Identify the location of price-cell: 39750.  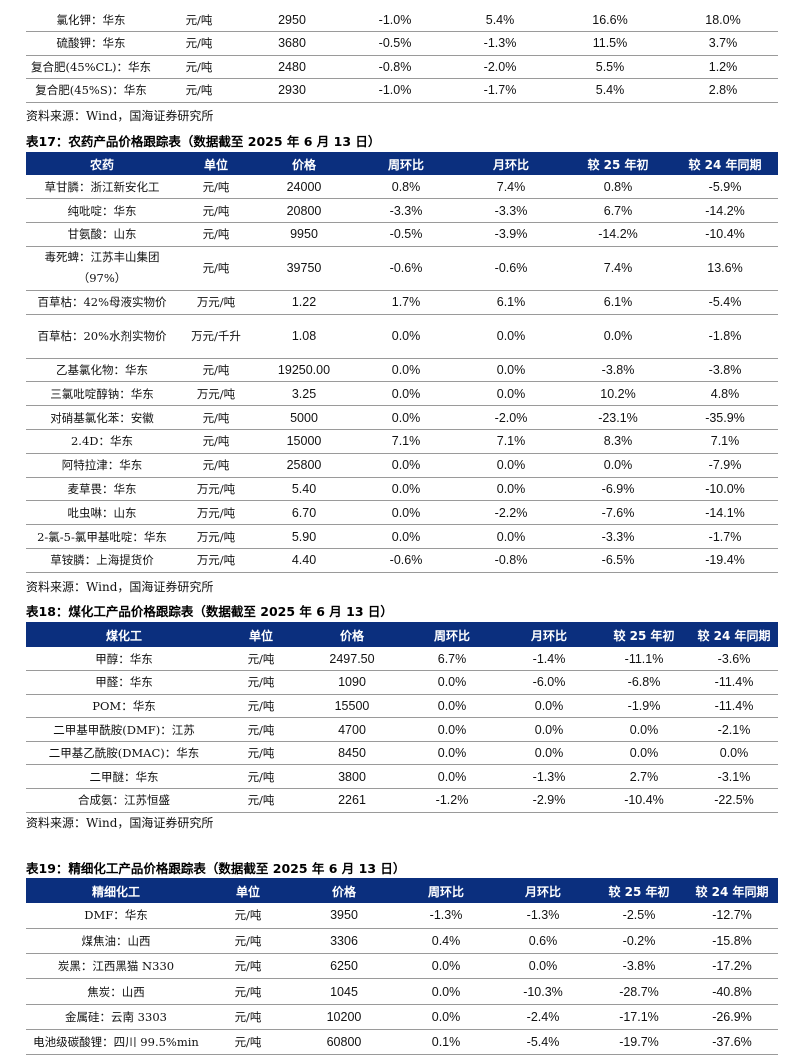
(304, 268).